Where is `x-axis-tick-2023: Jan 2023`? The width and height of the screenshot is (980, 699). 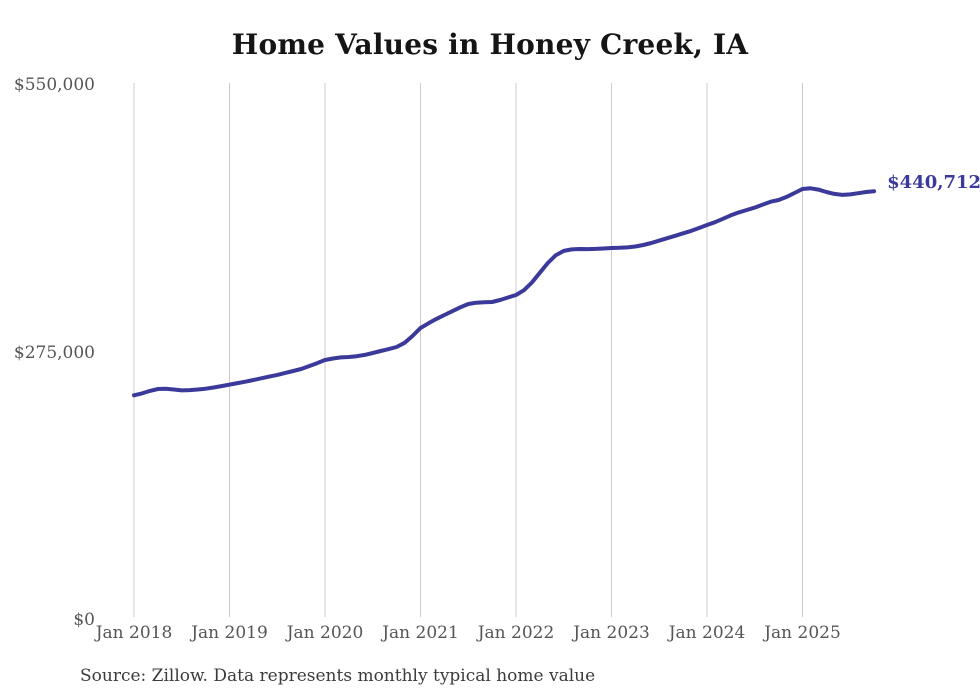 x-axis-tick-2023: Jan 2023 is located at coordinates (611, 633).